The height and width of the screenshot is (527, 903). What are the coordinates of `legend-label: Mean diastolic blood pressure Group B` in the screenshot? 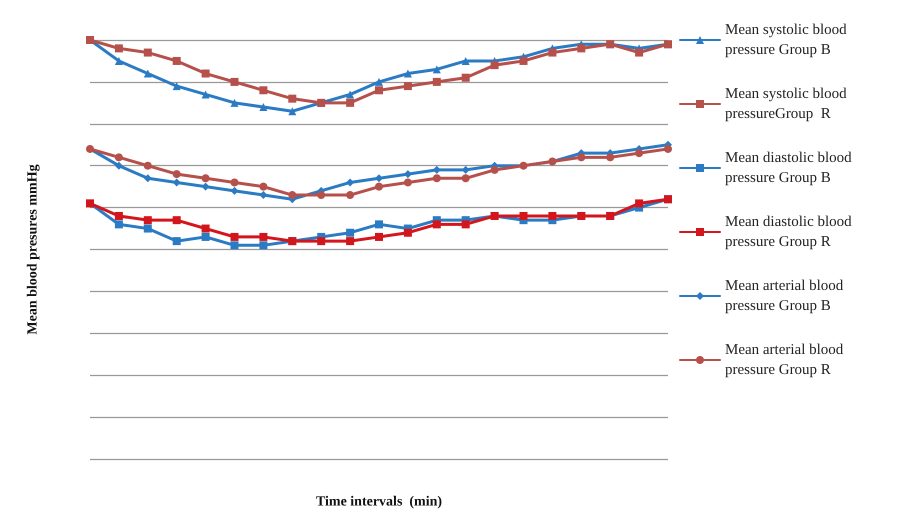 It's located at (790, 168).